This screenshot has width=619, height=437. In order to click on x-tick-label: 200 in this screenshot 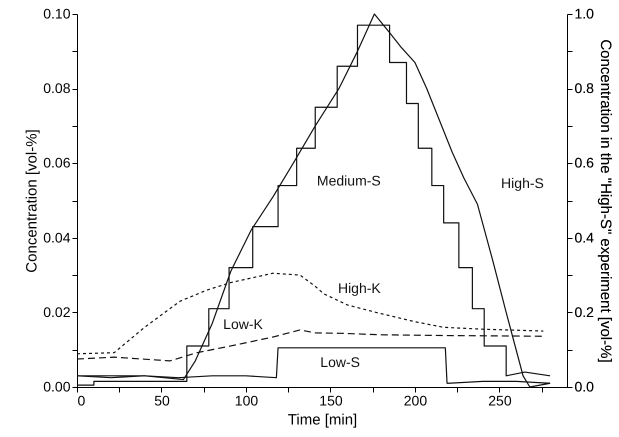, I will do `click(416, 400)`.